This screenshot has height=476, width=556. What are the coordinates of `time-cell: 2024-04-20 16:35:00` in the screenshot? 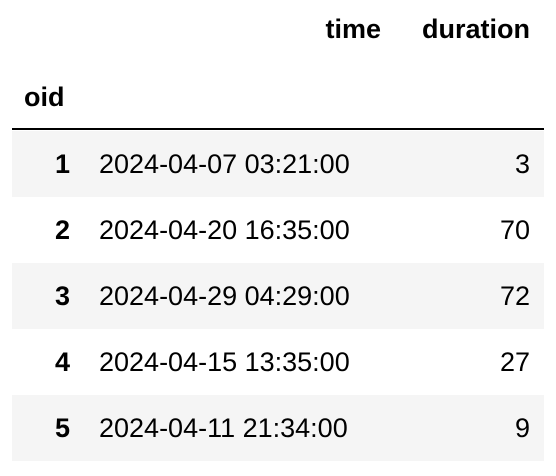 It's located at (224, 230).